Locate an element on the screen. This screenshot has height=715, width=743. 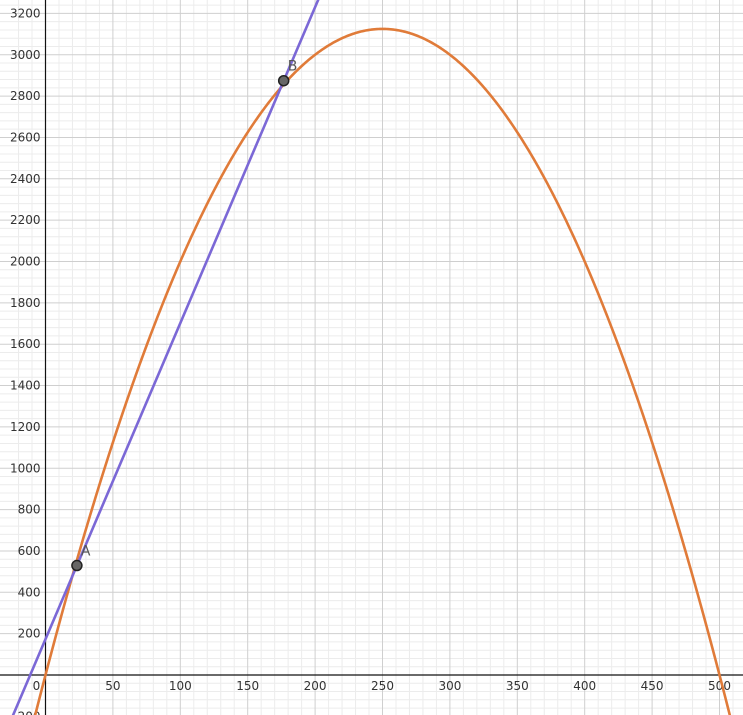
x-tick-label: 350 is located at coordinates (517, 686).